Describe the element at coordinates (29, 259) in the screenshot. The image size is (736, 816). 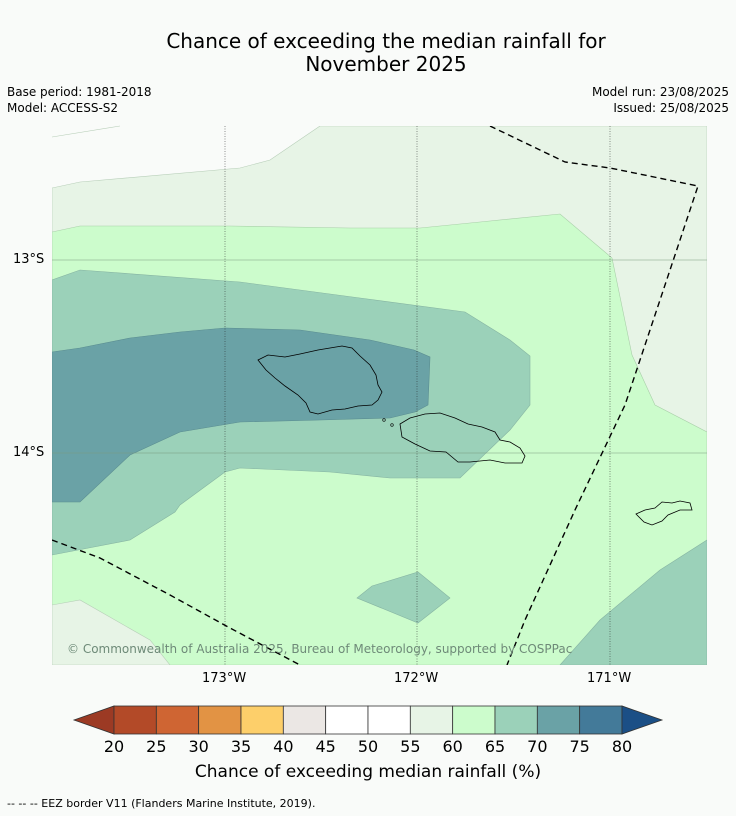
I see `latitude-label-13s: 13°S` at that location.